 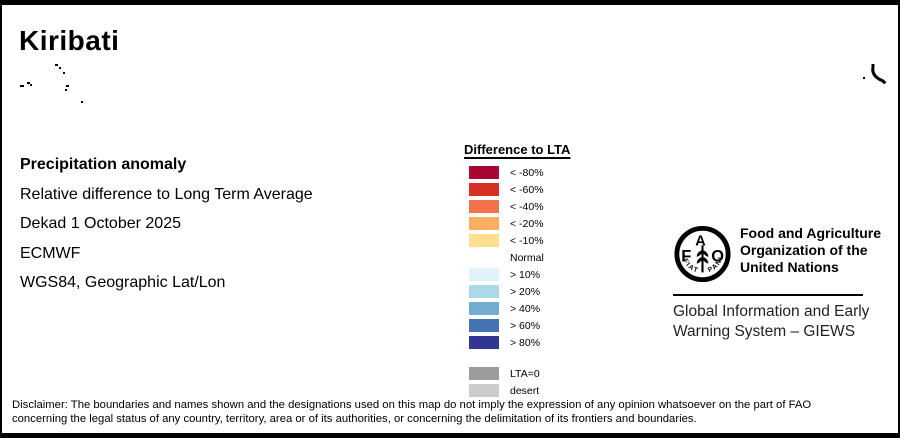 I want to click on legend-label: < -40%, so click(x=527, y=206).